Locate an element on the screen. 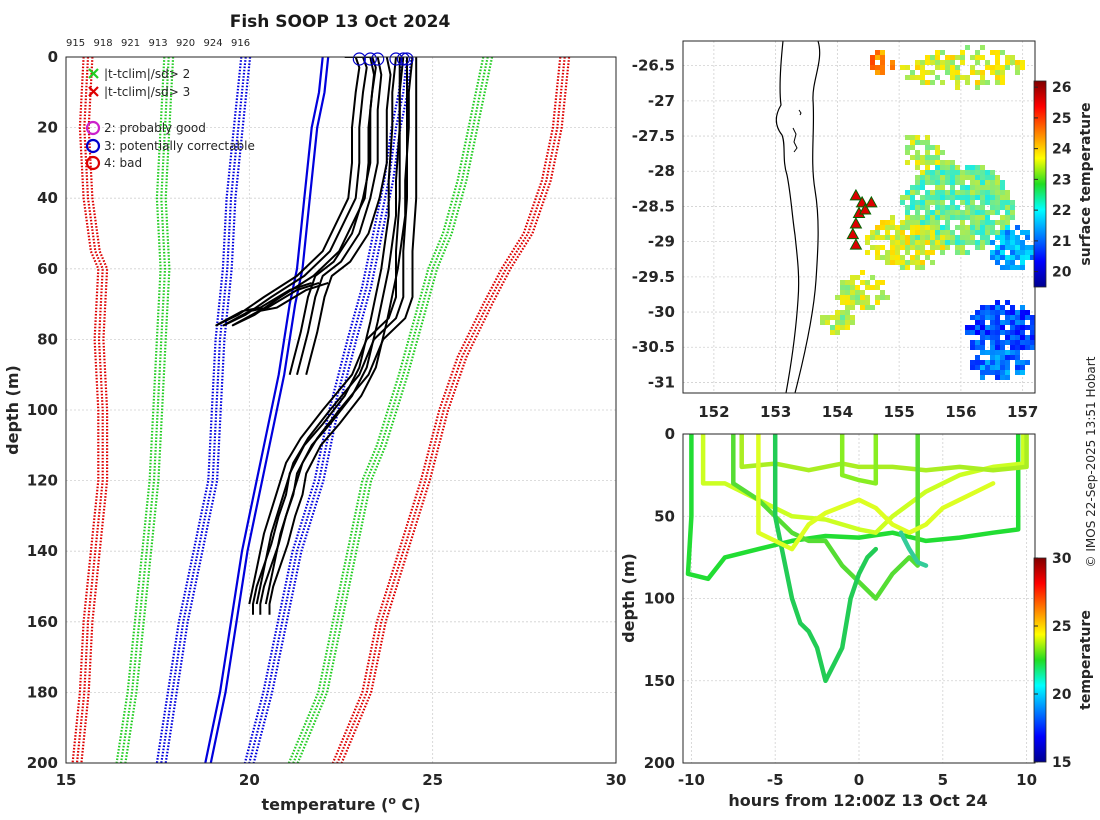 The width and height of the screenshot is (1100, 820). map-grid is located at coordinates (859, 217).